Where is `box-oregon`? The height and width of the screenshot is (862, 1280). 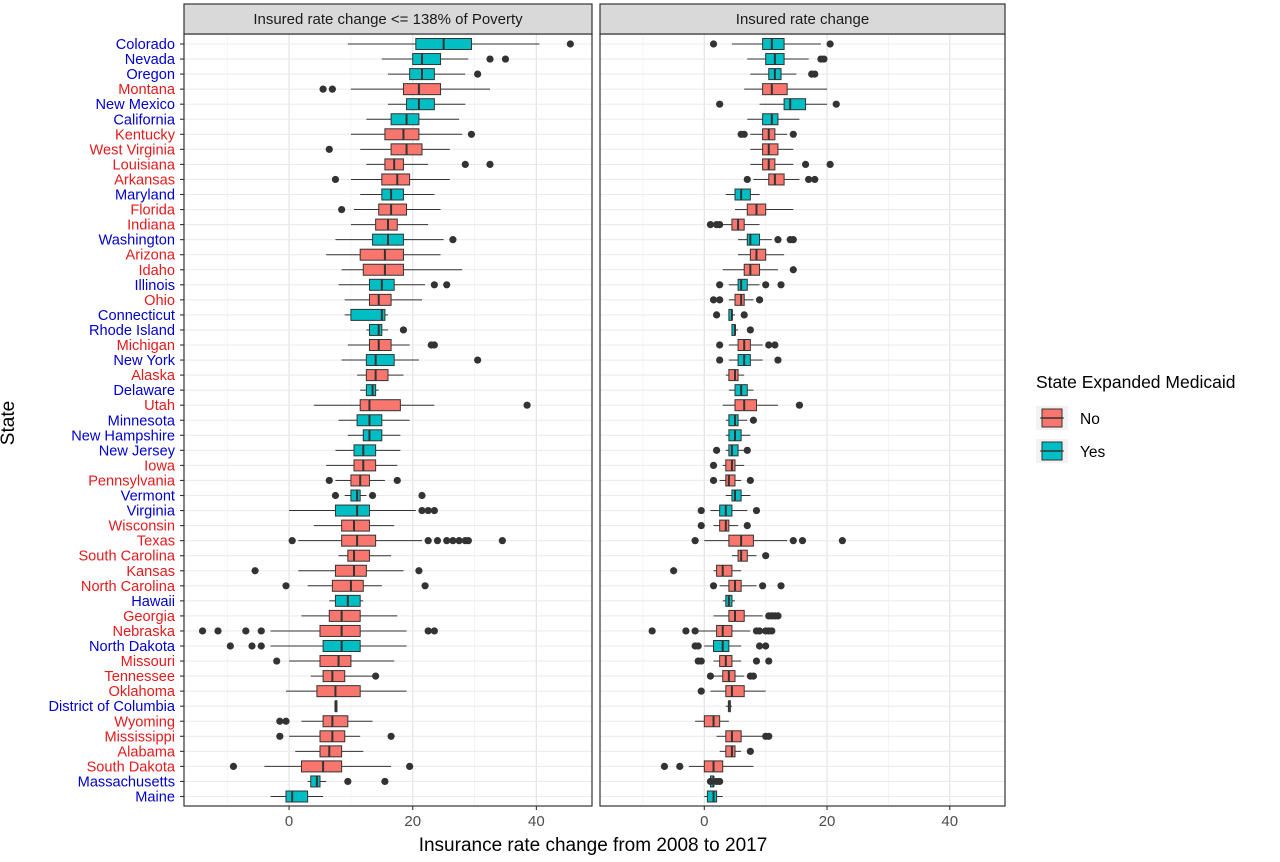 box-oregon is located at coordinates (435, 74).